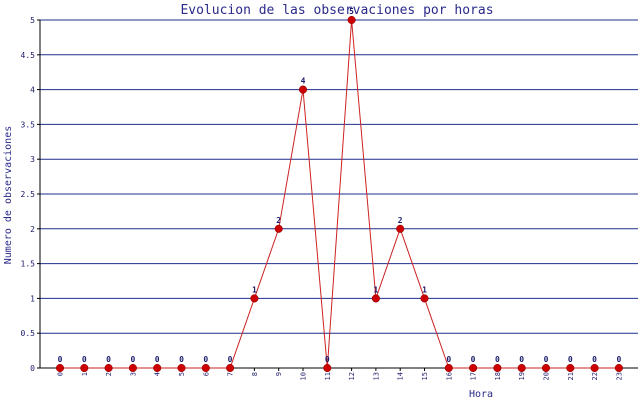  I want to click on x-tick-label: 2, so click(109, 374).